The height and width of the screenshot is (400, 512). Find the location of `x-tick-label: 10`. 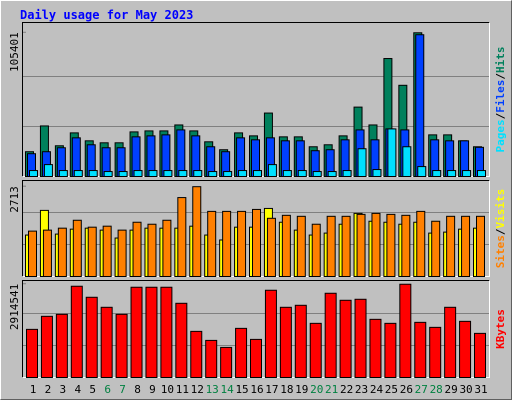

x-tick-label: 10 is located at coordinates (167, 389).